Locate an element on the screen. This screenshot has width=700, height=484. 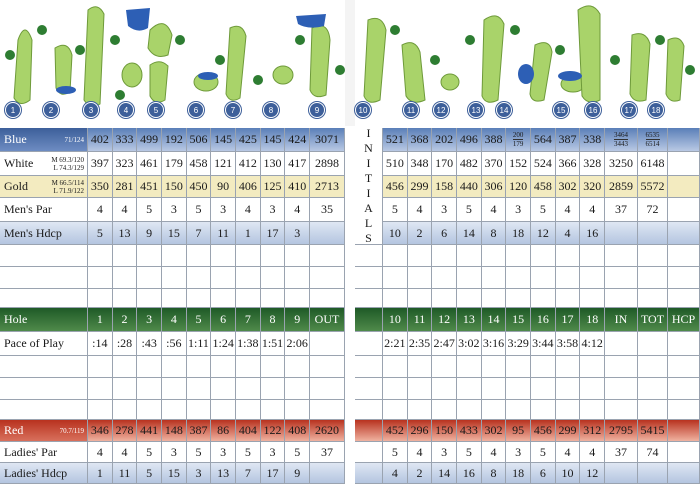
label: Blue is located at coordinates (15, 139).